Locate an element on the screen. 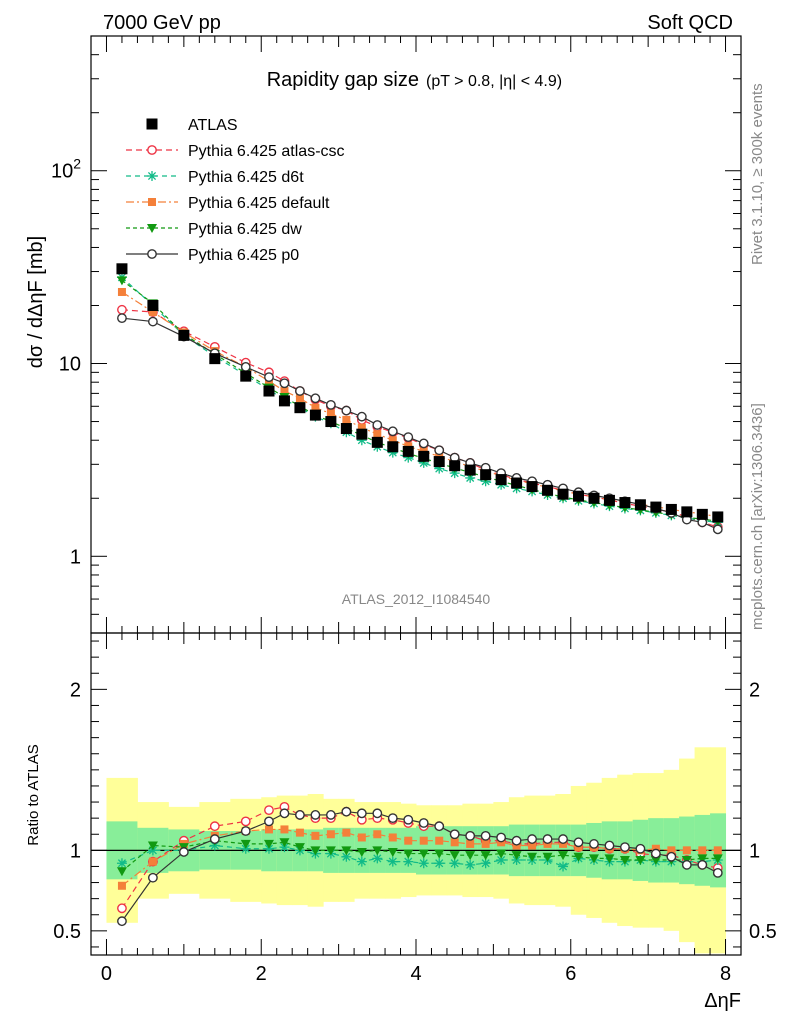 The width and height of the screenshot is (786, 1024). header-left: 7000 GeV pp is located at coordinates (162, 23).